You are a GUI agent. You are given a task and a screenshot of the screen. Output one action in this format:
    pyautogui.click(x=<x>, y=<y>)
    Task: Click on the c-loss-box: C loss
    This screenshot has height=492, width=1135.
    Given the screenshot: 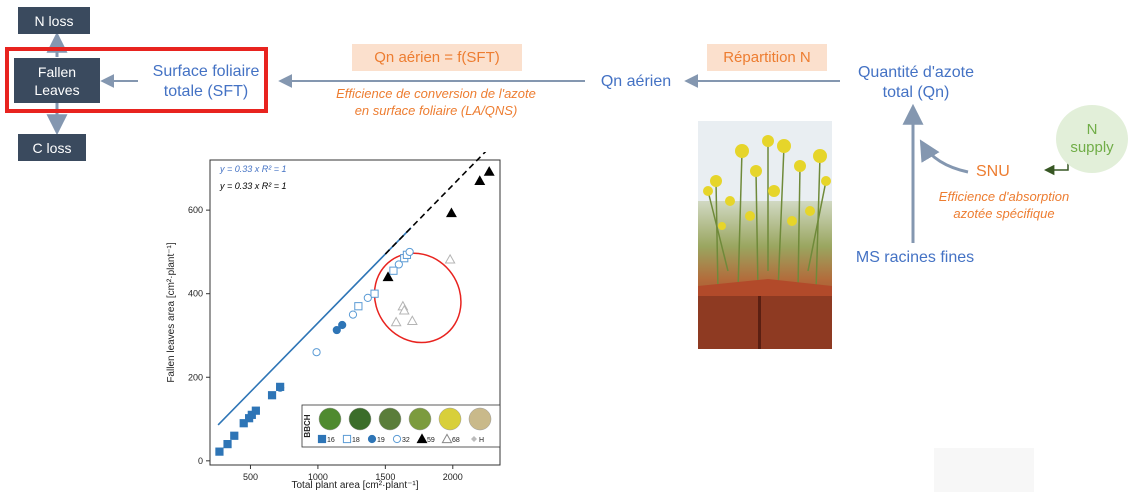 What is the action you would take?
    pyautogui.click(x=52, y=147)
    